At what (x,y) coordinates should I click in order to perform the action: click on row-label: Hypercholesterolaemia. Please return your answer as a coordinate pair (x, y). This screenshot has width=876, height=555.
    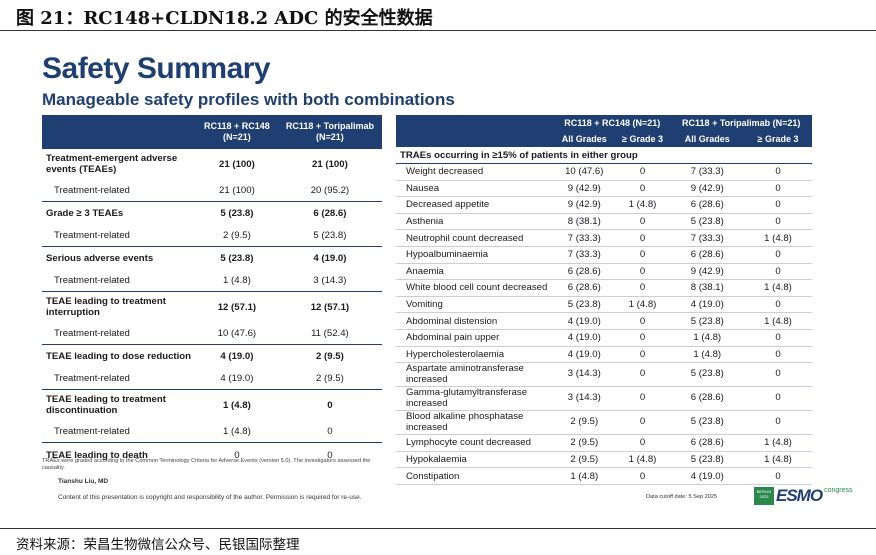
    Looking at the image, I should click on (475, 355).